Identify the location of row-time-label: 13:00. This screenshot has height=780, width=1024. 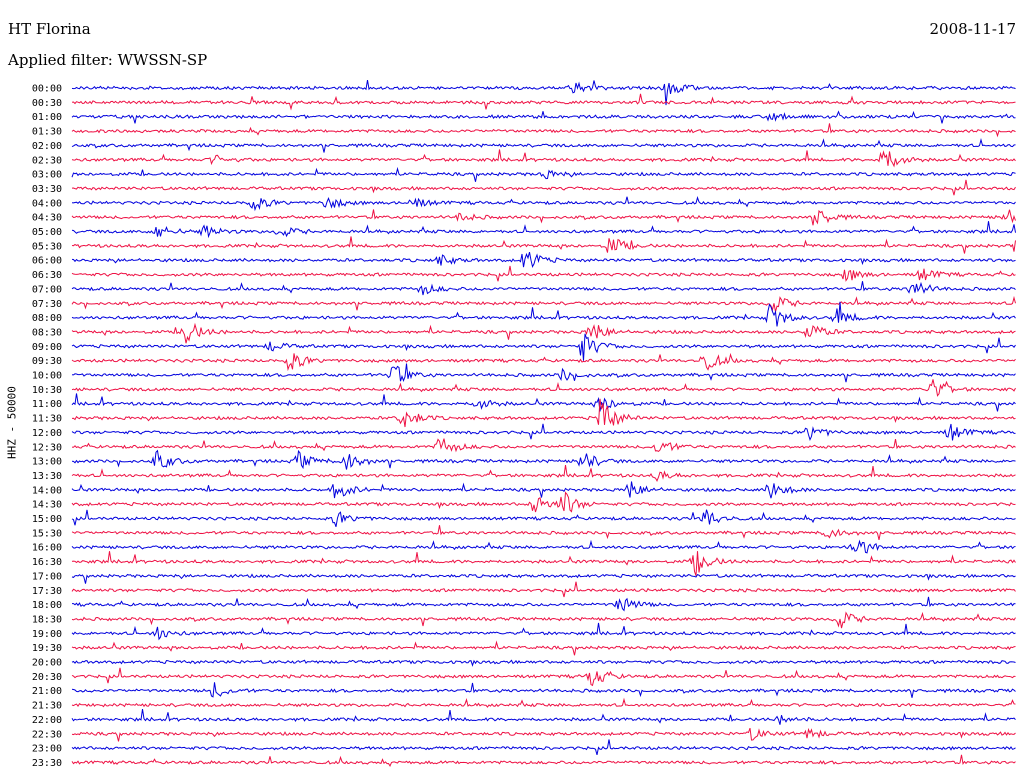
(47, 462).